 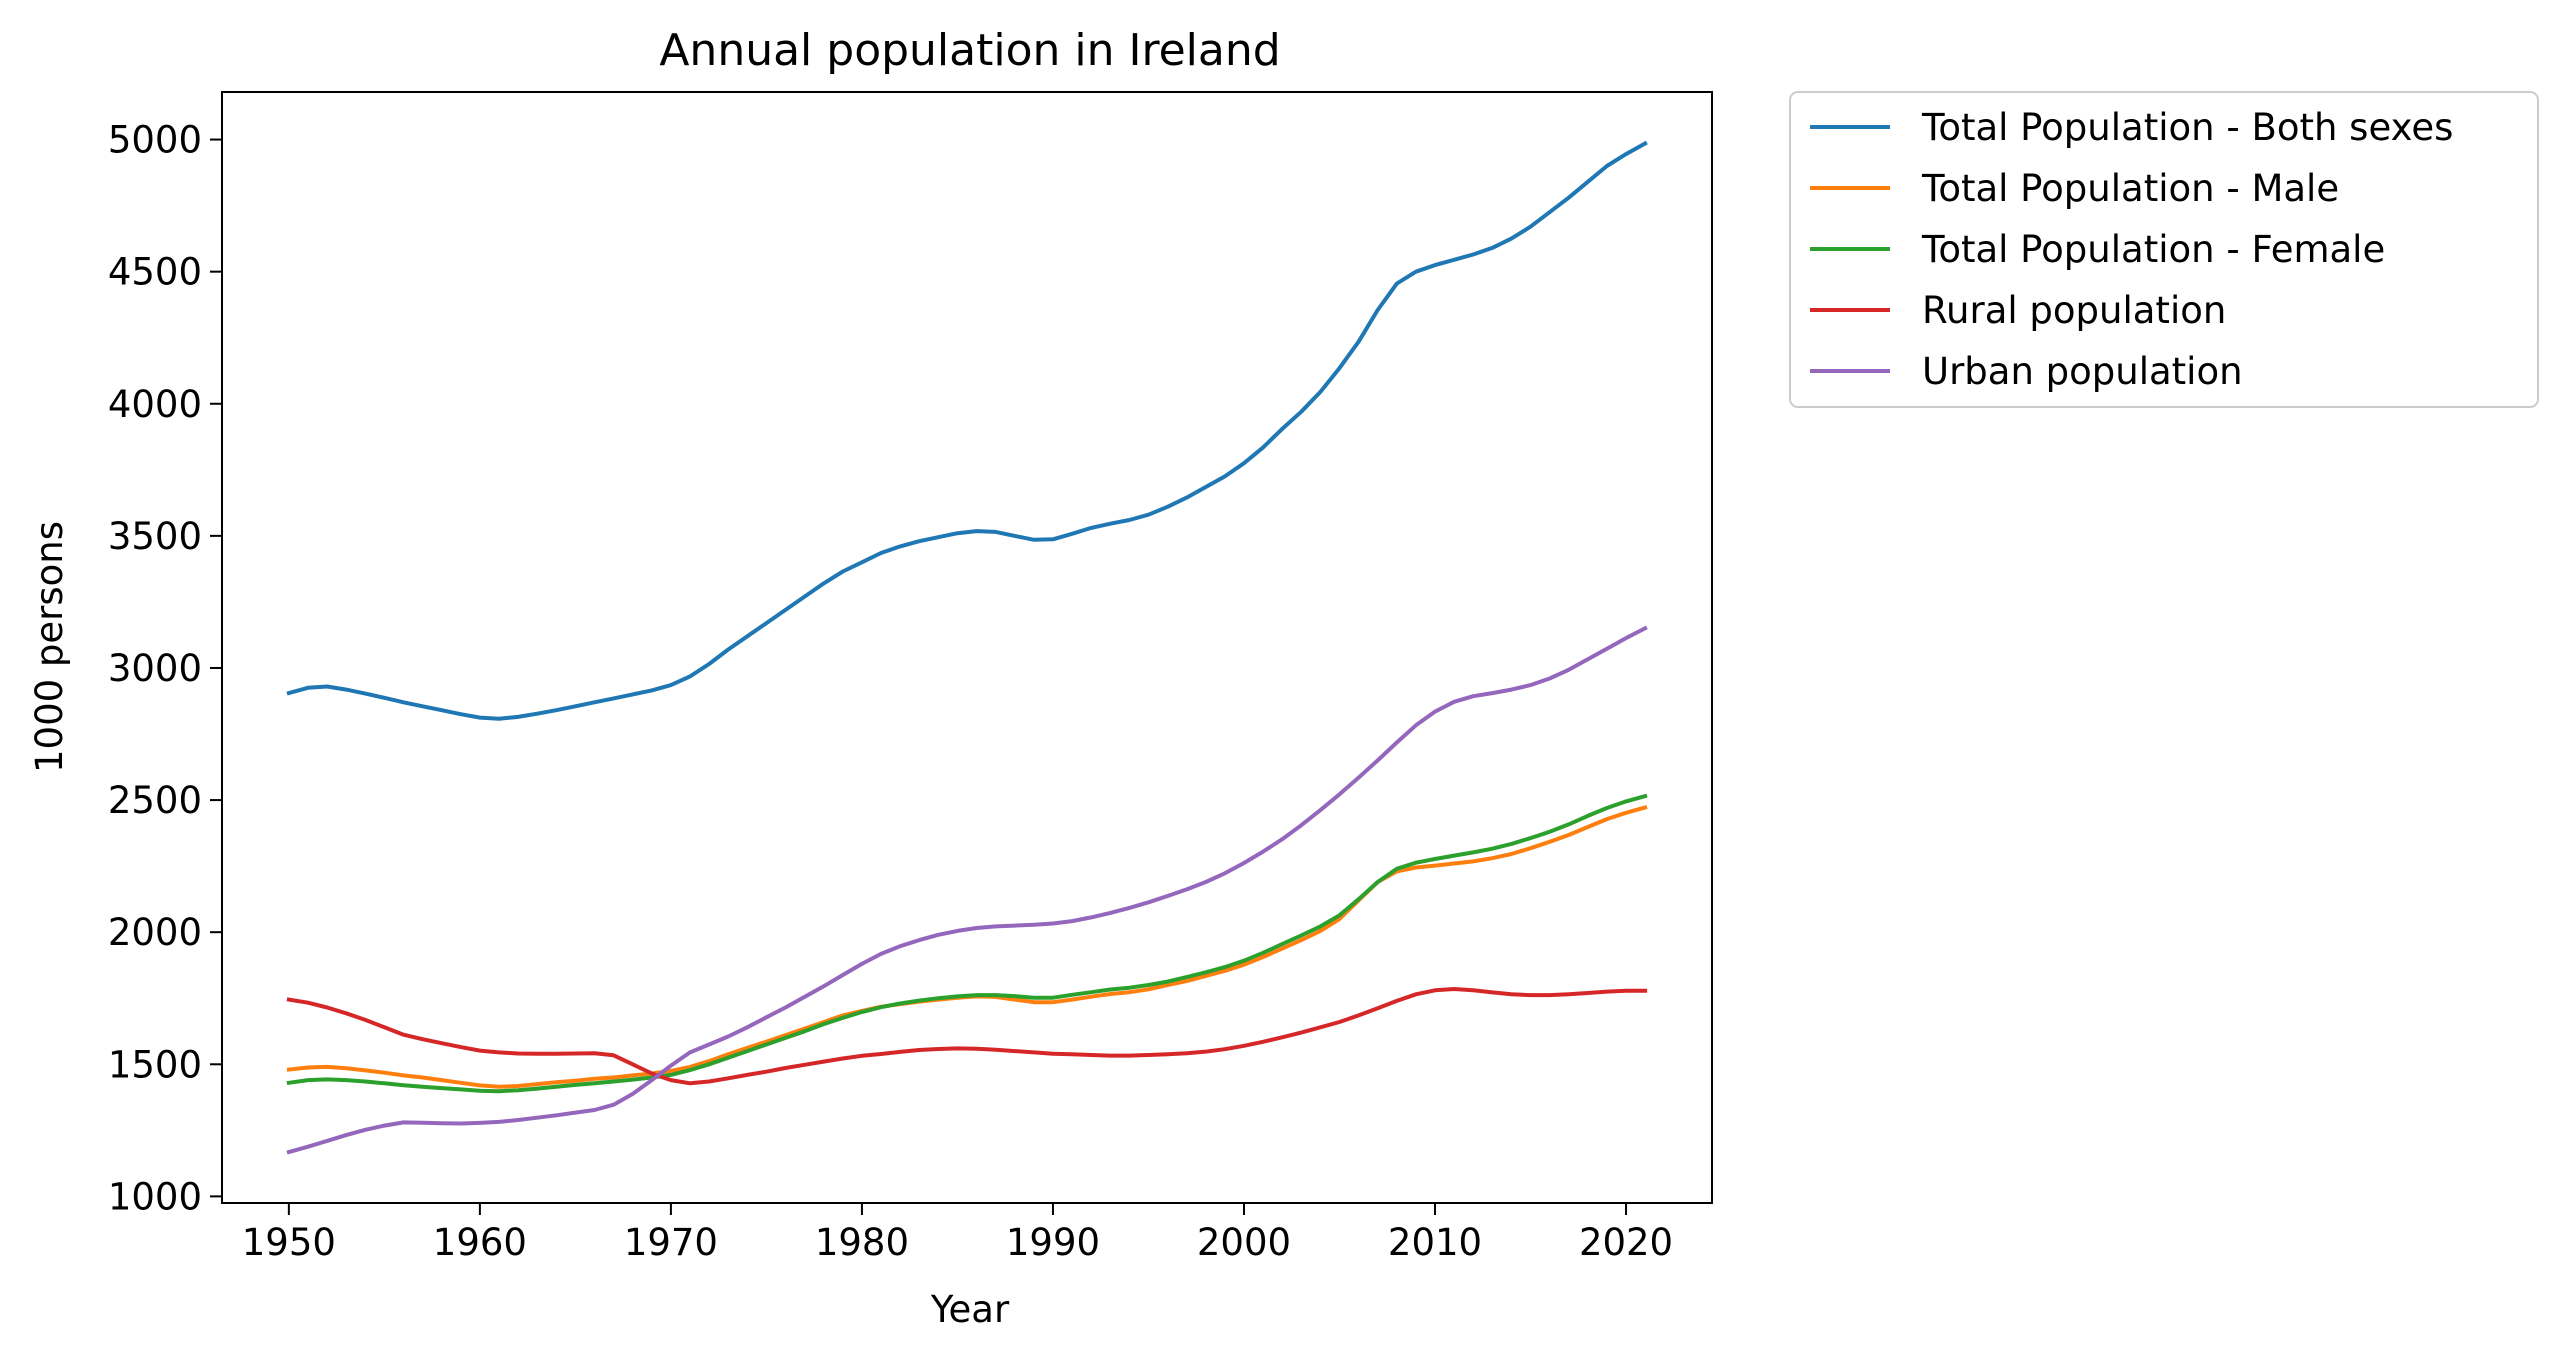 I want to click on y-tick-label: 2000, so click(x=155, y=932).